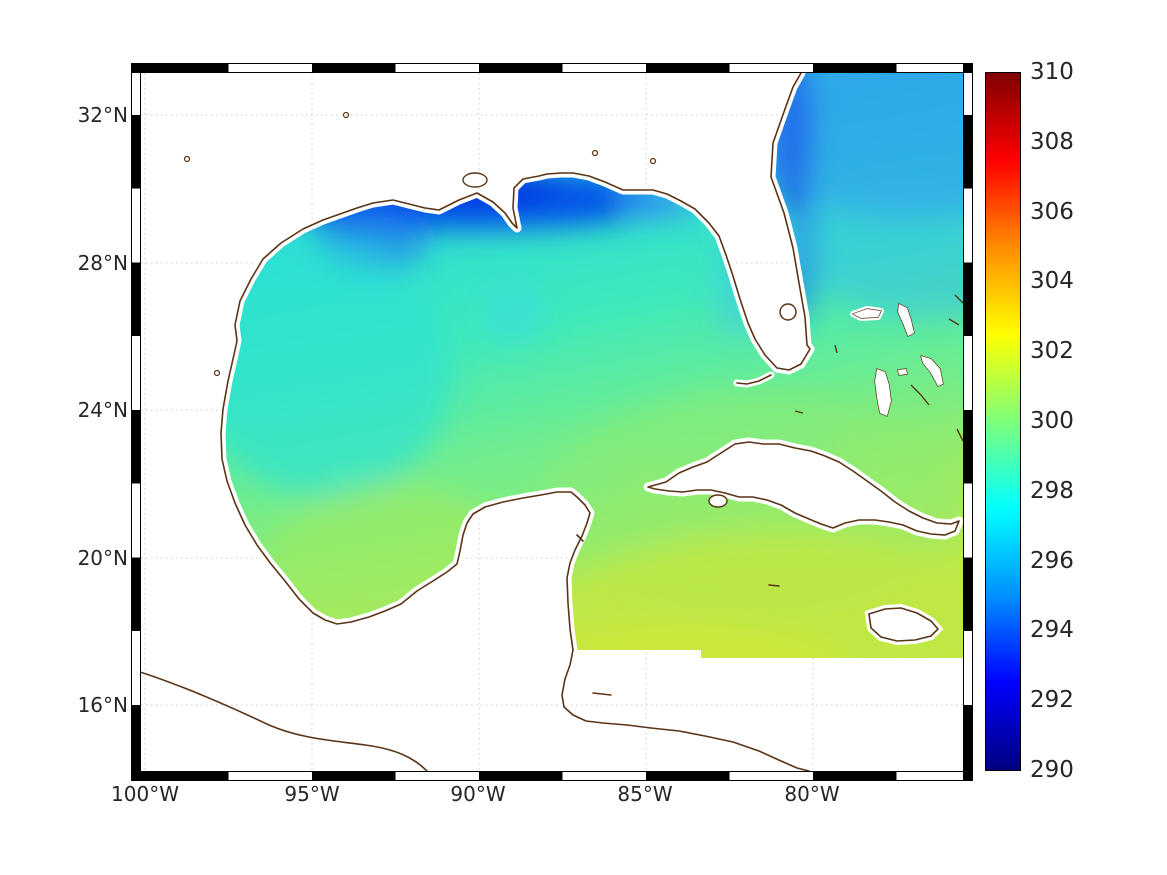 The width and height of the screenshot is (1167, 875). What do you see at coordinates (1052, 281) in the screenshot?
I see `colorbar-tick-304: 304` at bounding box center [1052, 281].